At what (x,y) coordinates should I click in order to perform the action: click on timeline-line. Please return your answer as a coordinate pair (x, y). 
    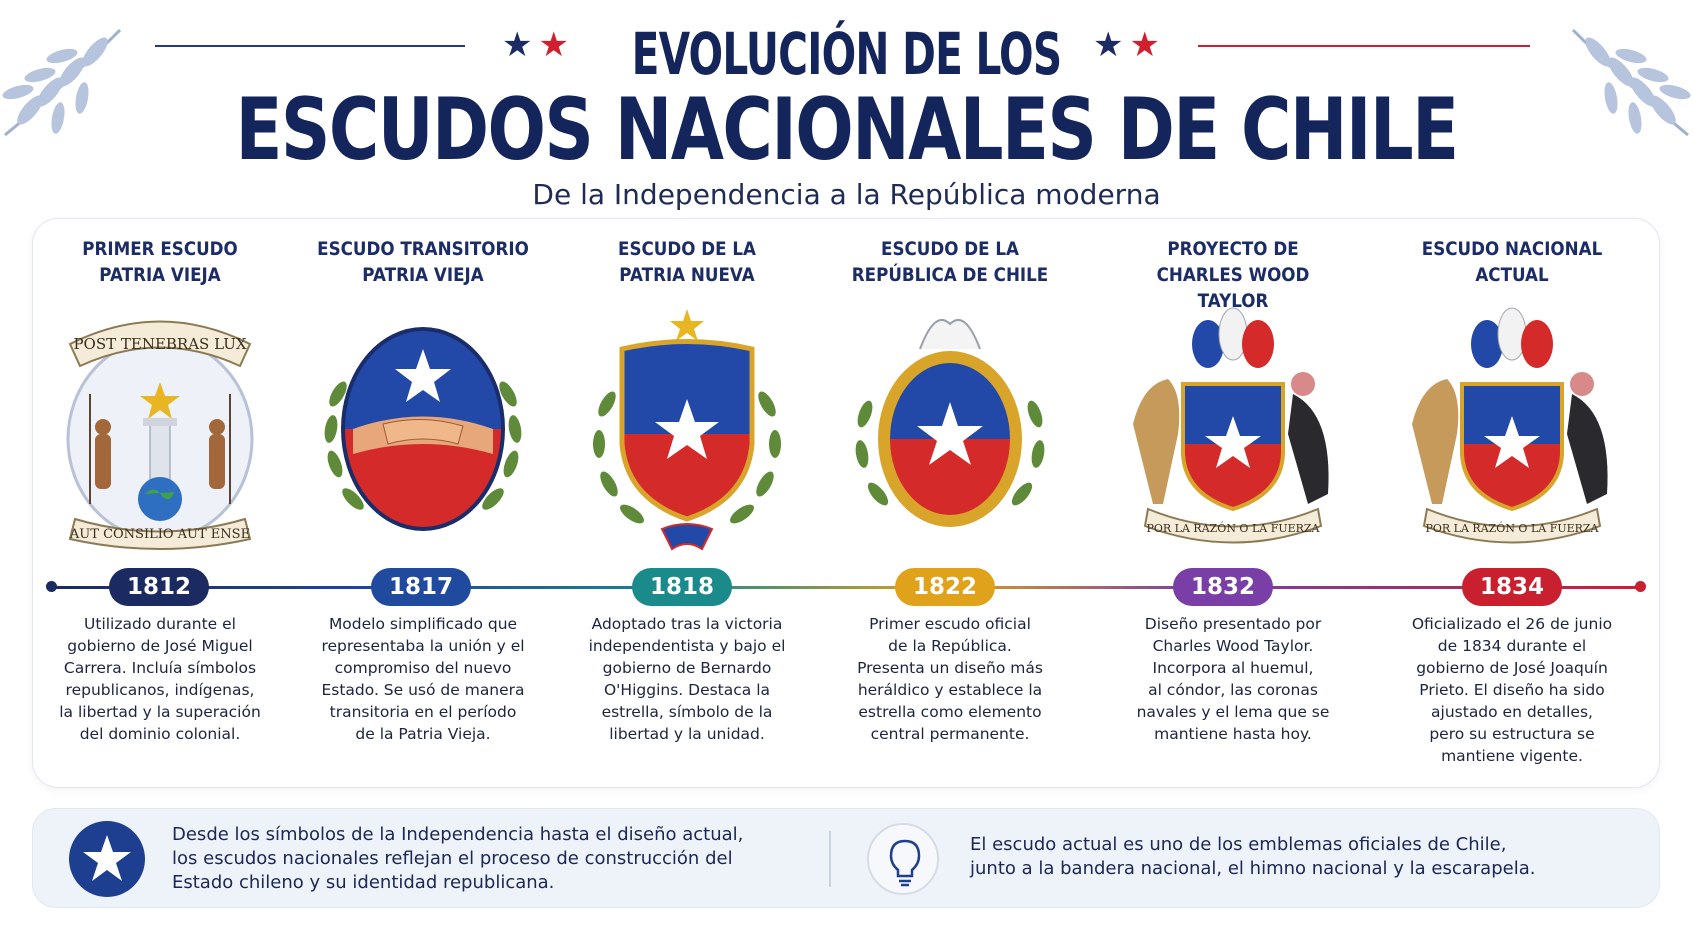
    Looking at the image, I should click on (846, 587).